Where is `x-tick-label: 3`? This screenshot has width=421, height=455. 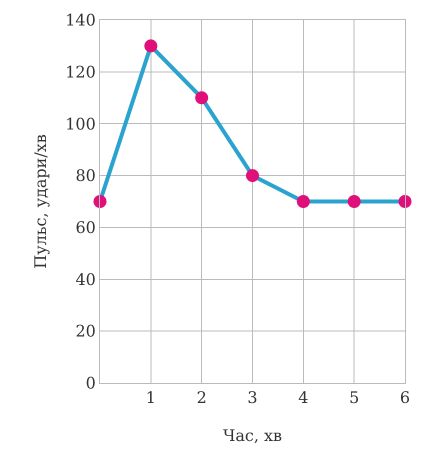
x-tick-label: 3 is located at coordinates (252, 398).